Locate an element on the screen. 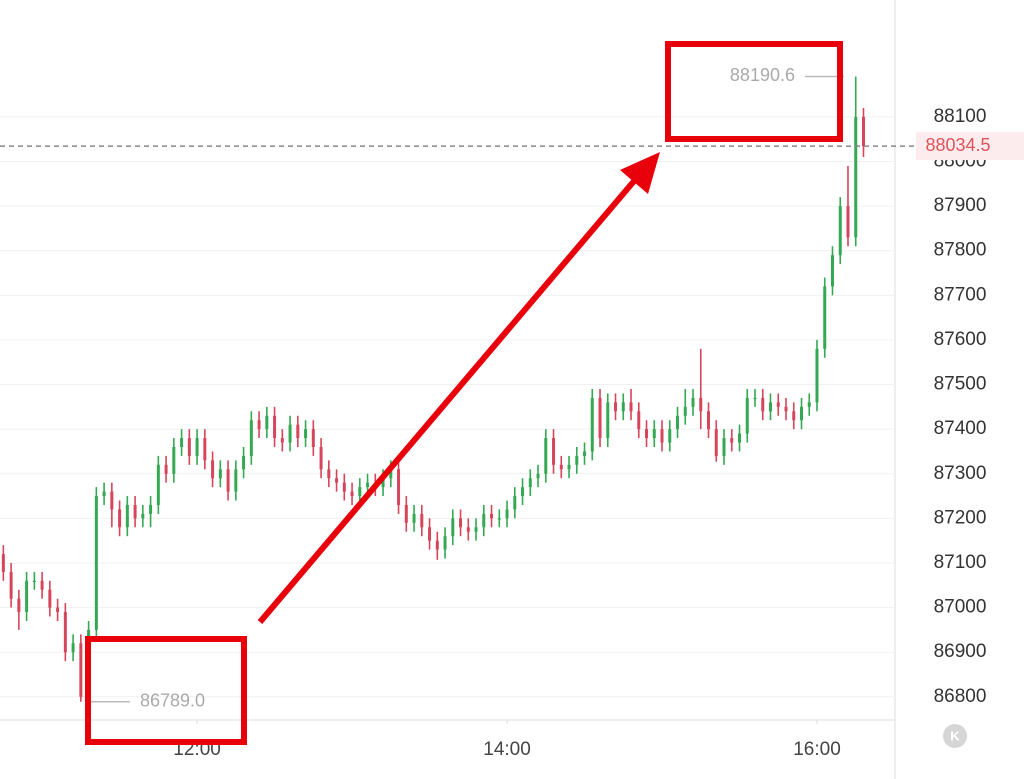 This screenshot has height=779, width=1024. last-price-badge is located at coordinates (970, 146).